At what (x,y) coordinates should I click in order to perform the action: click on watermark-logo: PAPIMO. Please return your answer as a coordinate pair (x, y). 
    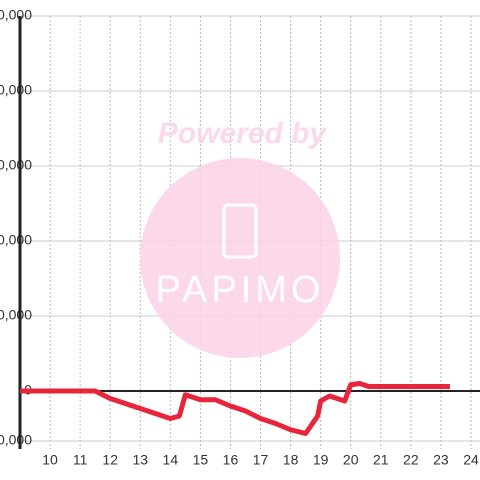
    Looking at the image, I should click on (240, 290).